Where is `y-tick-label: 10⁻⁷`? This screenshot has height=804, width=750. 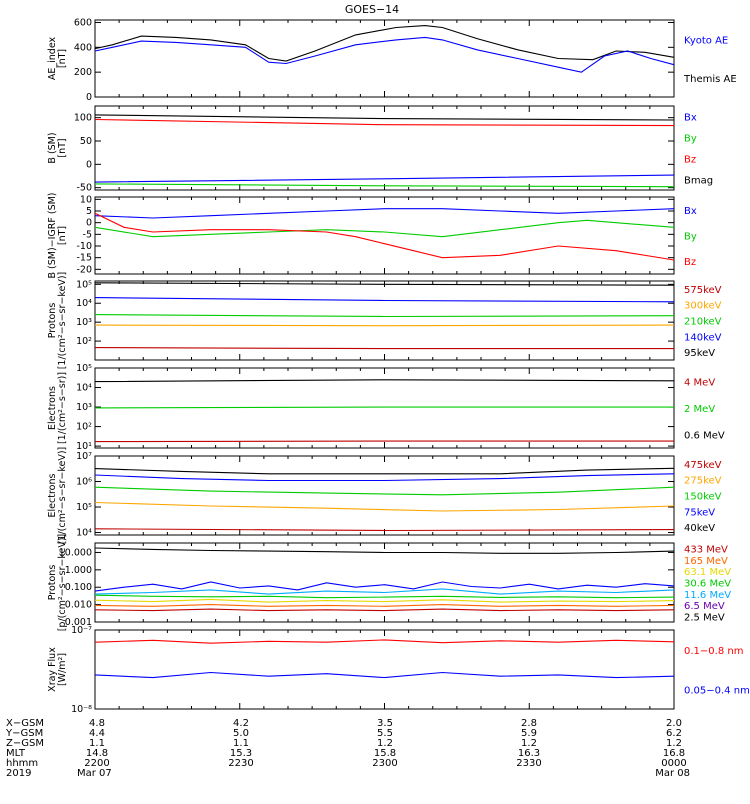
y-tick-label: 10⁻⁷ is located at coordinates (81, 630).